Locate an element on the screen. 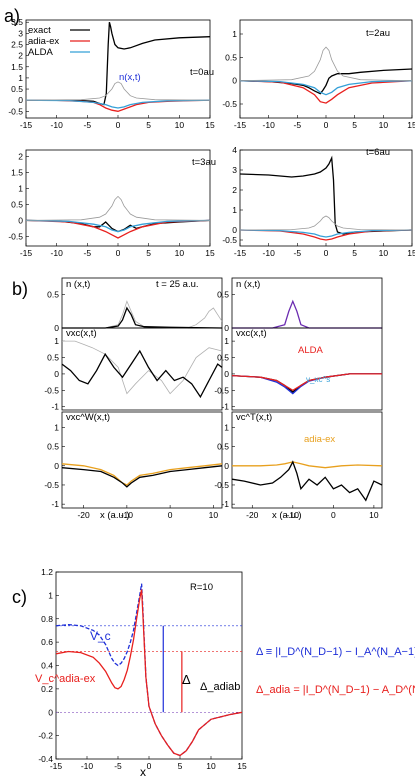 The image size is (415, 779). series-adia is located at coordinates (326, 92).